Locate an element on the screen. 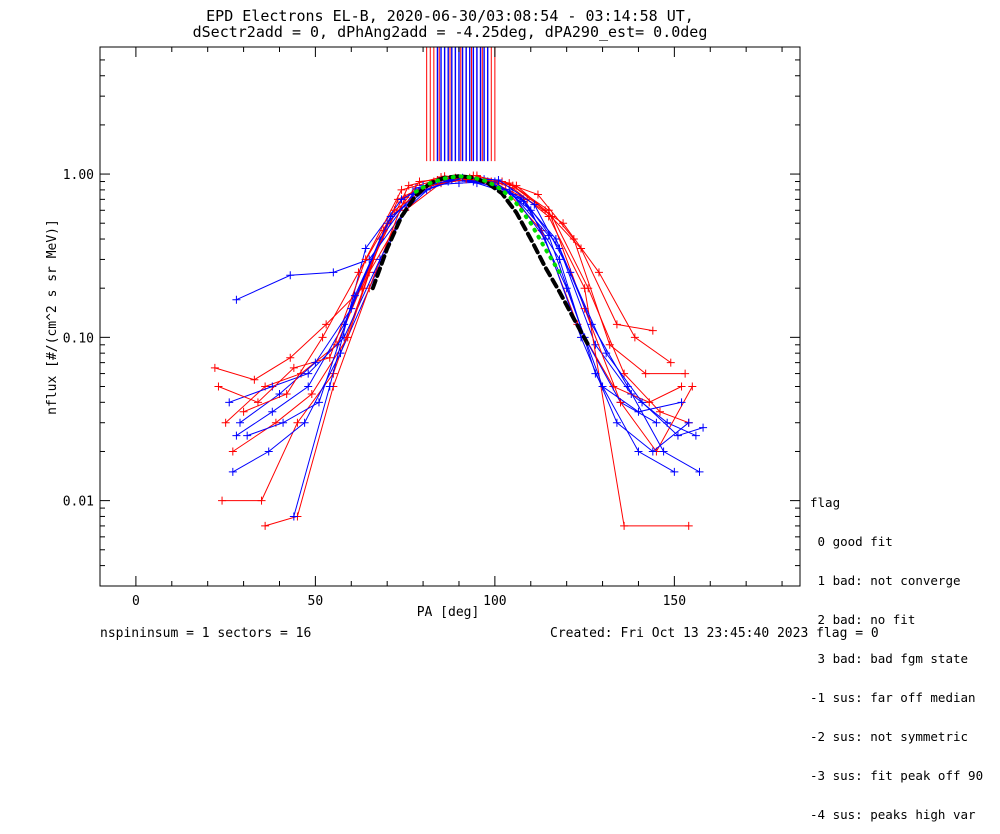 This screenshot has height=834, width=1000. legend-item: -2 sus: not symmetric is located at coordinates (889, 736).